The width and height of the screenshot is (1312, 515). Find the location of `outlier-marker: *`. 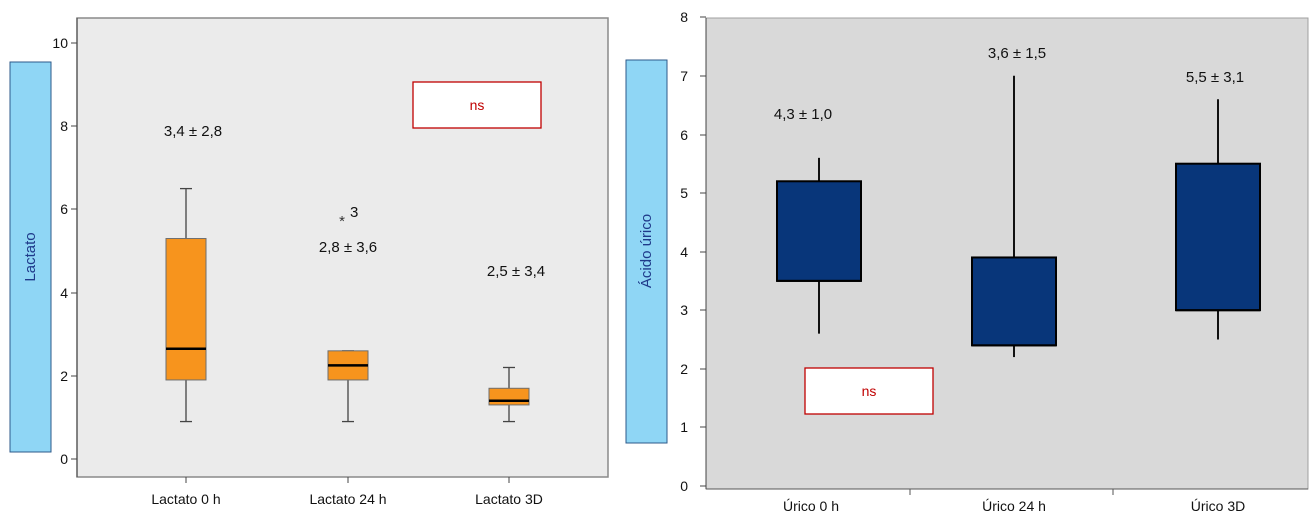

outlier-marker: * is located at coordinates (342, 221).